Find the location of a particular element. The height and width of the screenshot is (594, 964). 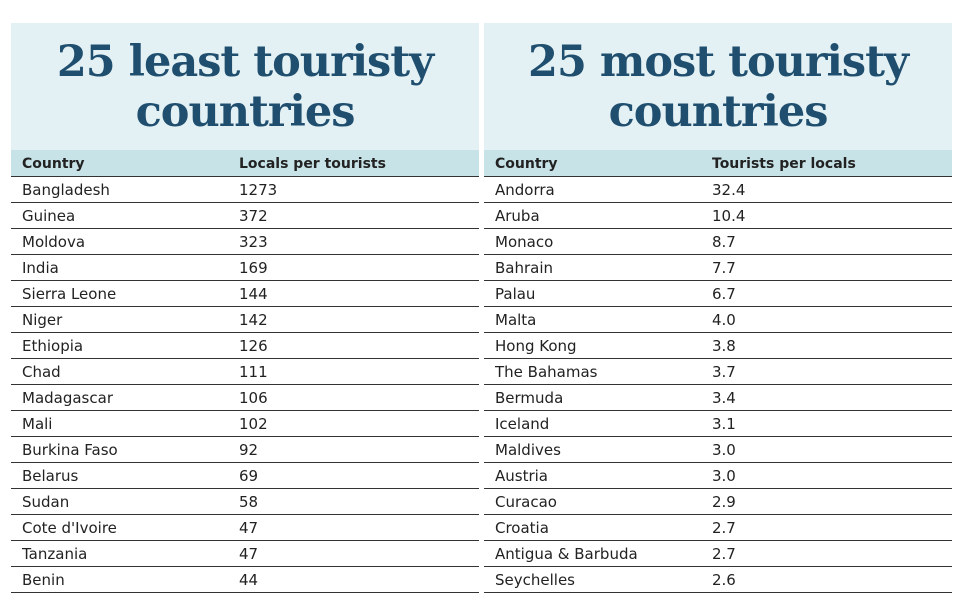

country-cell: Burkina Faso is located at coordinates (70, 450).